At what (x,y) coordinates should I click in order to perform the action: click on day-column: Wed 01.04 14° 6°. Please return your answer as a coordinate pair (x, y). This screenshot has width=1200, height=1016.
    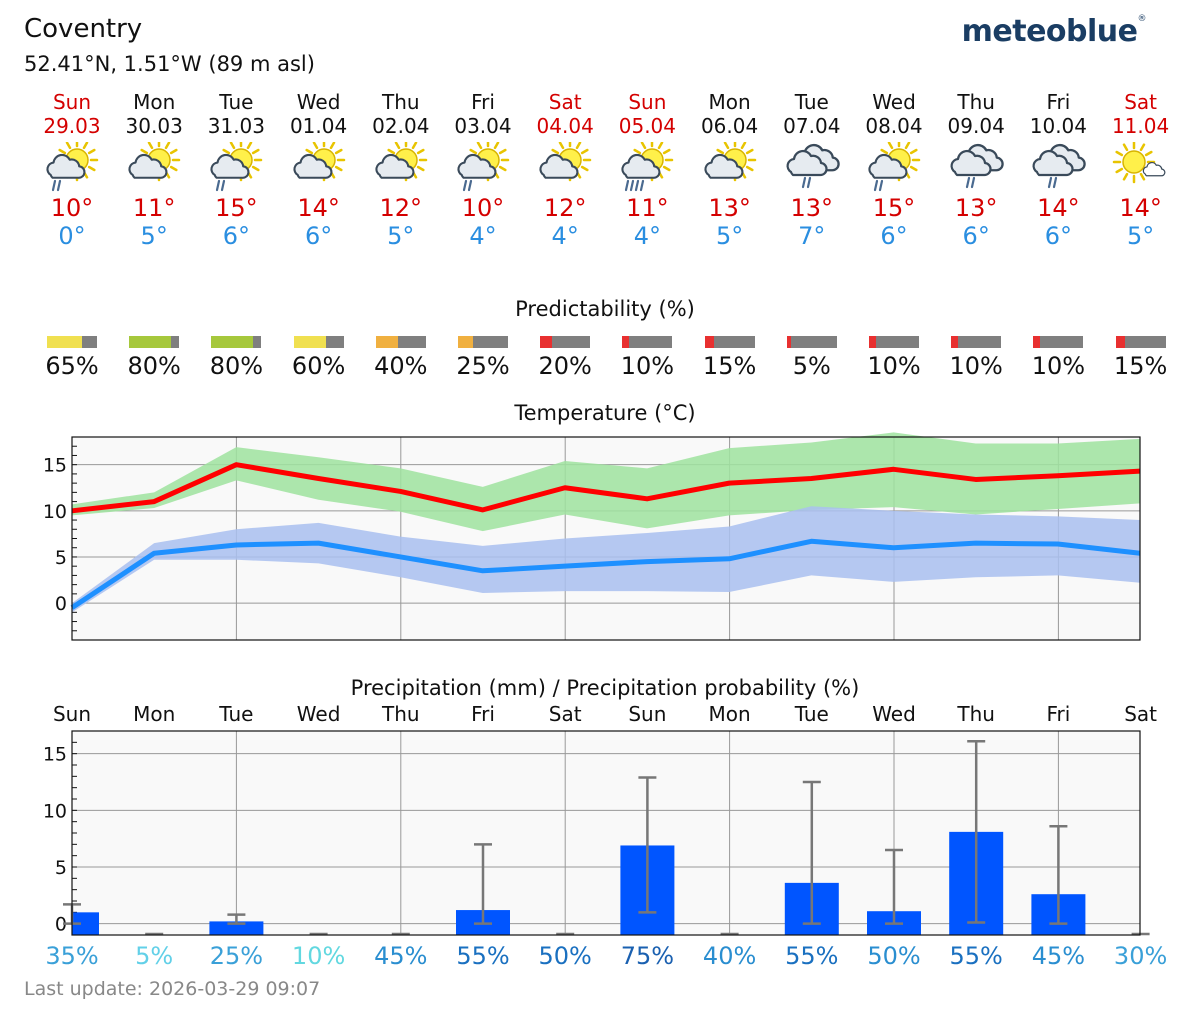
    Looking at the image, I should click on (319, 170).